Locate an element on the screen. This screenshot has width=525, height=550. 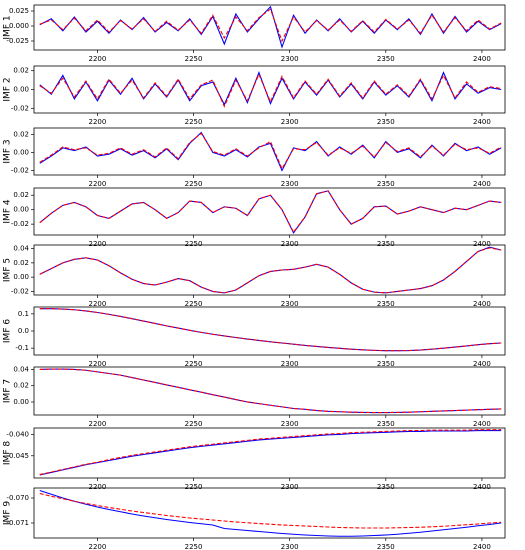
y-tick-label: -0.025 is located at coordinates (17, 41).